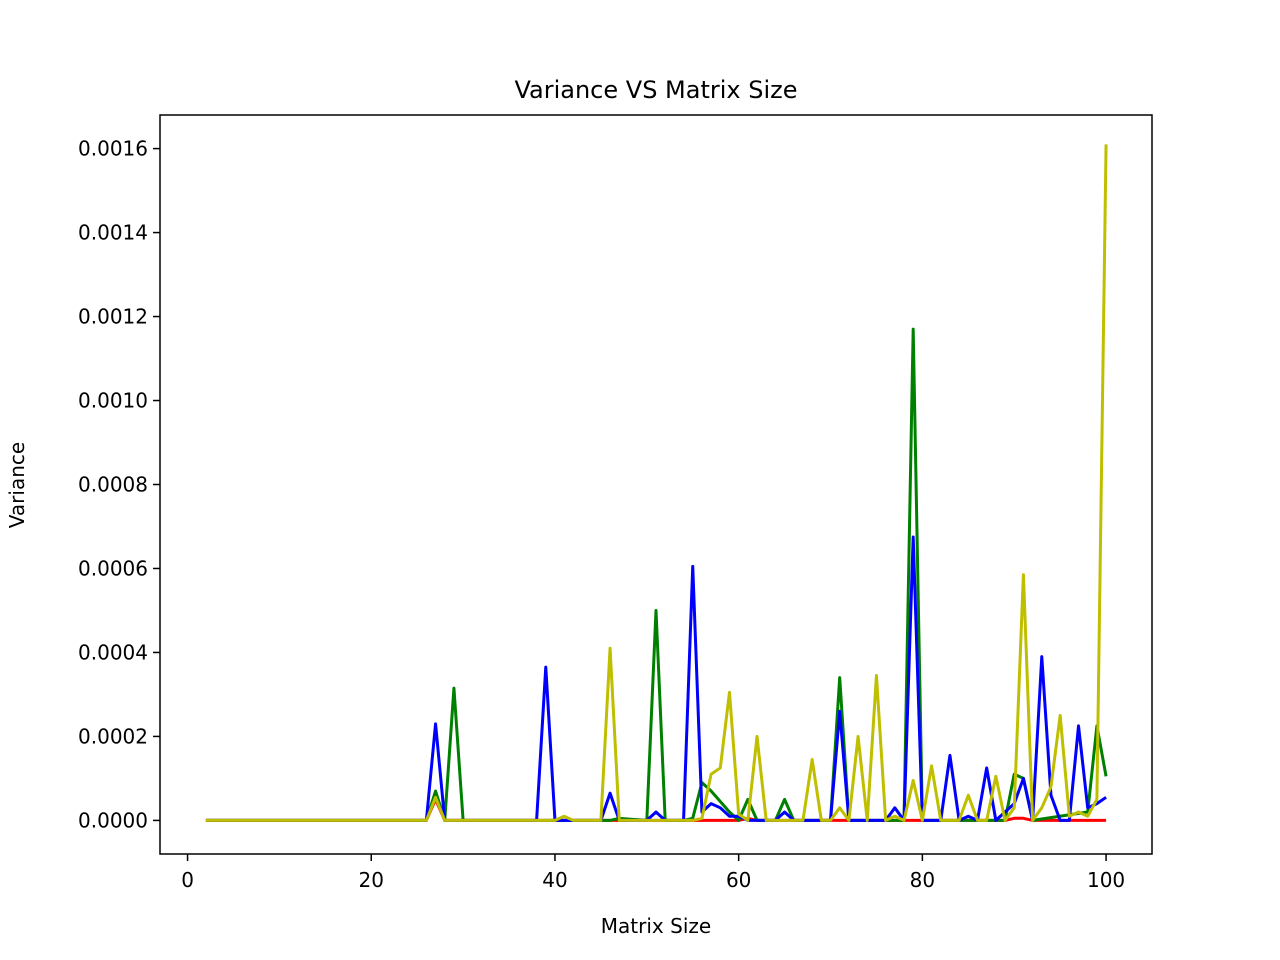 This screenshot has width=1280, height=960. What do you see at coordinates (113, 149) in the screenshot?
I see `y-tick-label: 0.0016` at bounding box center [113, 149].